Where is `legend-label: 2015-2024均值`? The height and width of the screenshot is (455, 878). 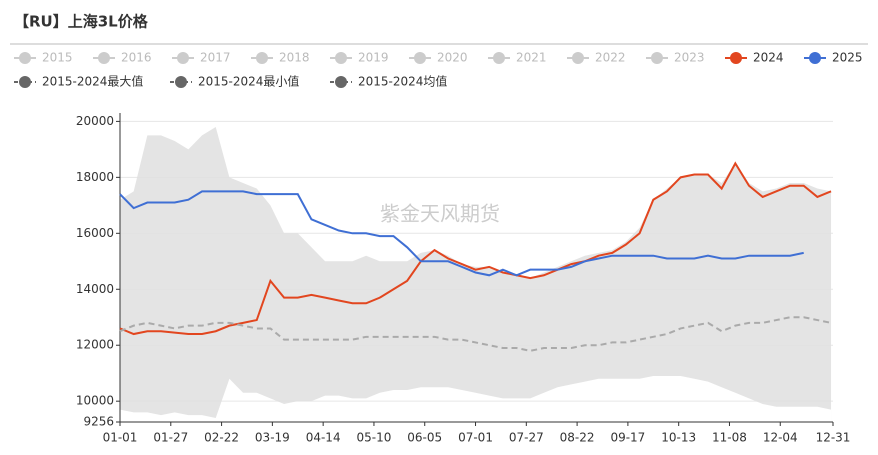
legend-label: 2015-2024均值 is located at coordinates (402, 81).